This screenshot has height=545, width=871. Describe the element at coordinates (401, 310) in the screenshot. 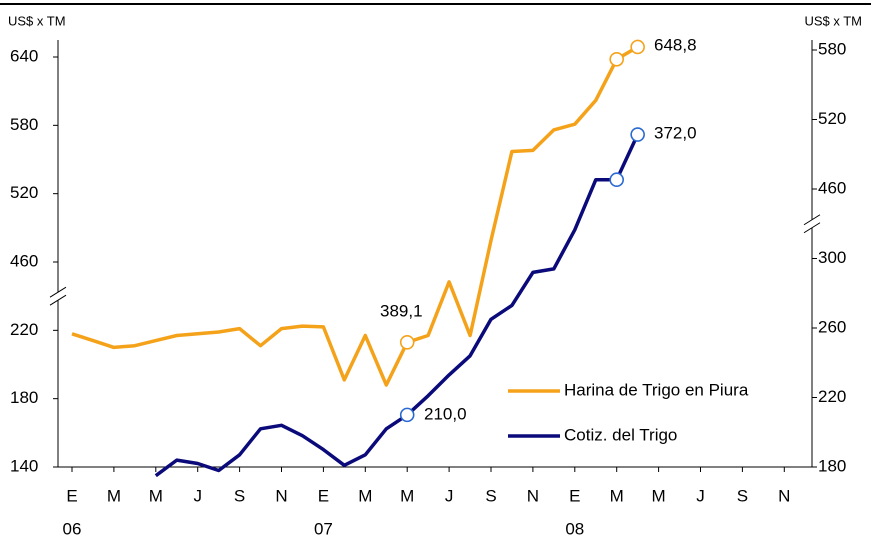

I see `annotation: 389,1` at that location.